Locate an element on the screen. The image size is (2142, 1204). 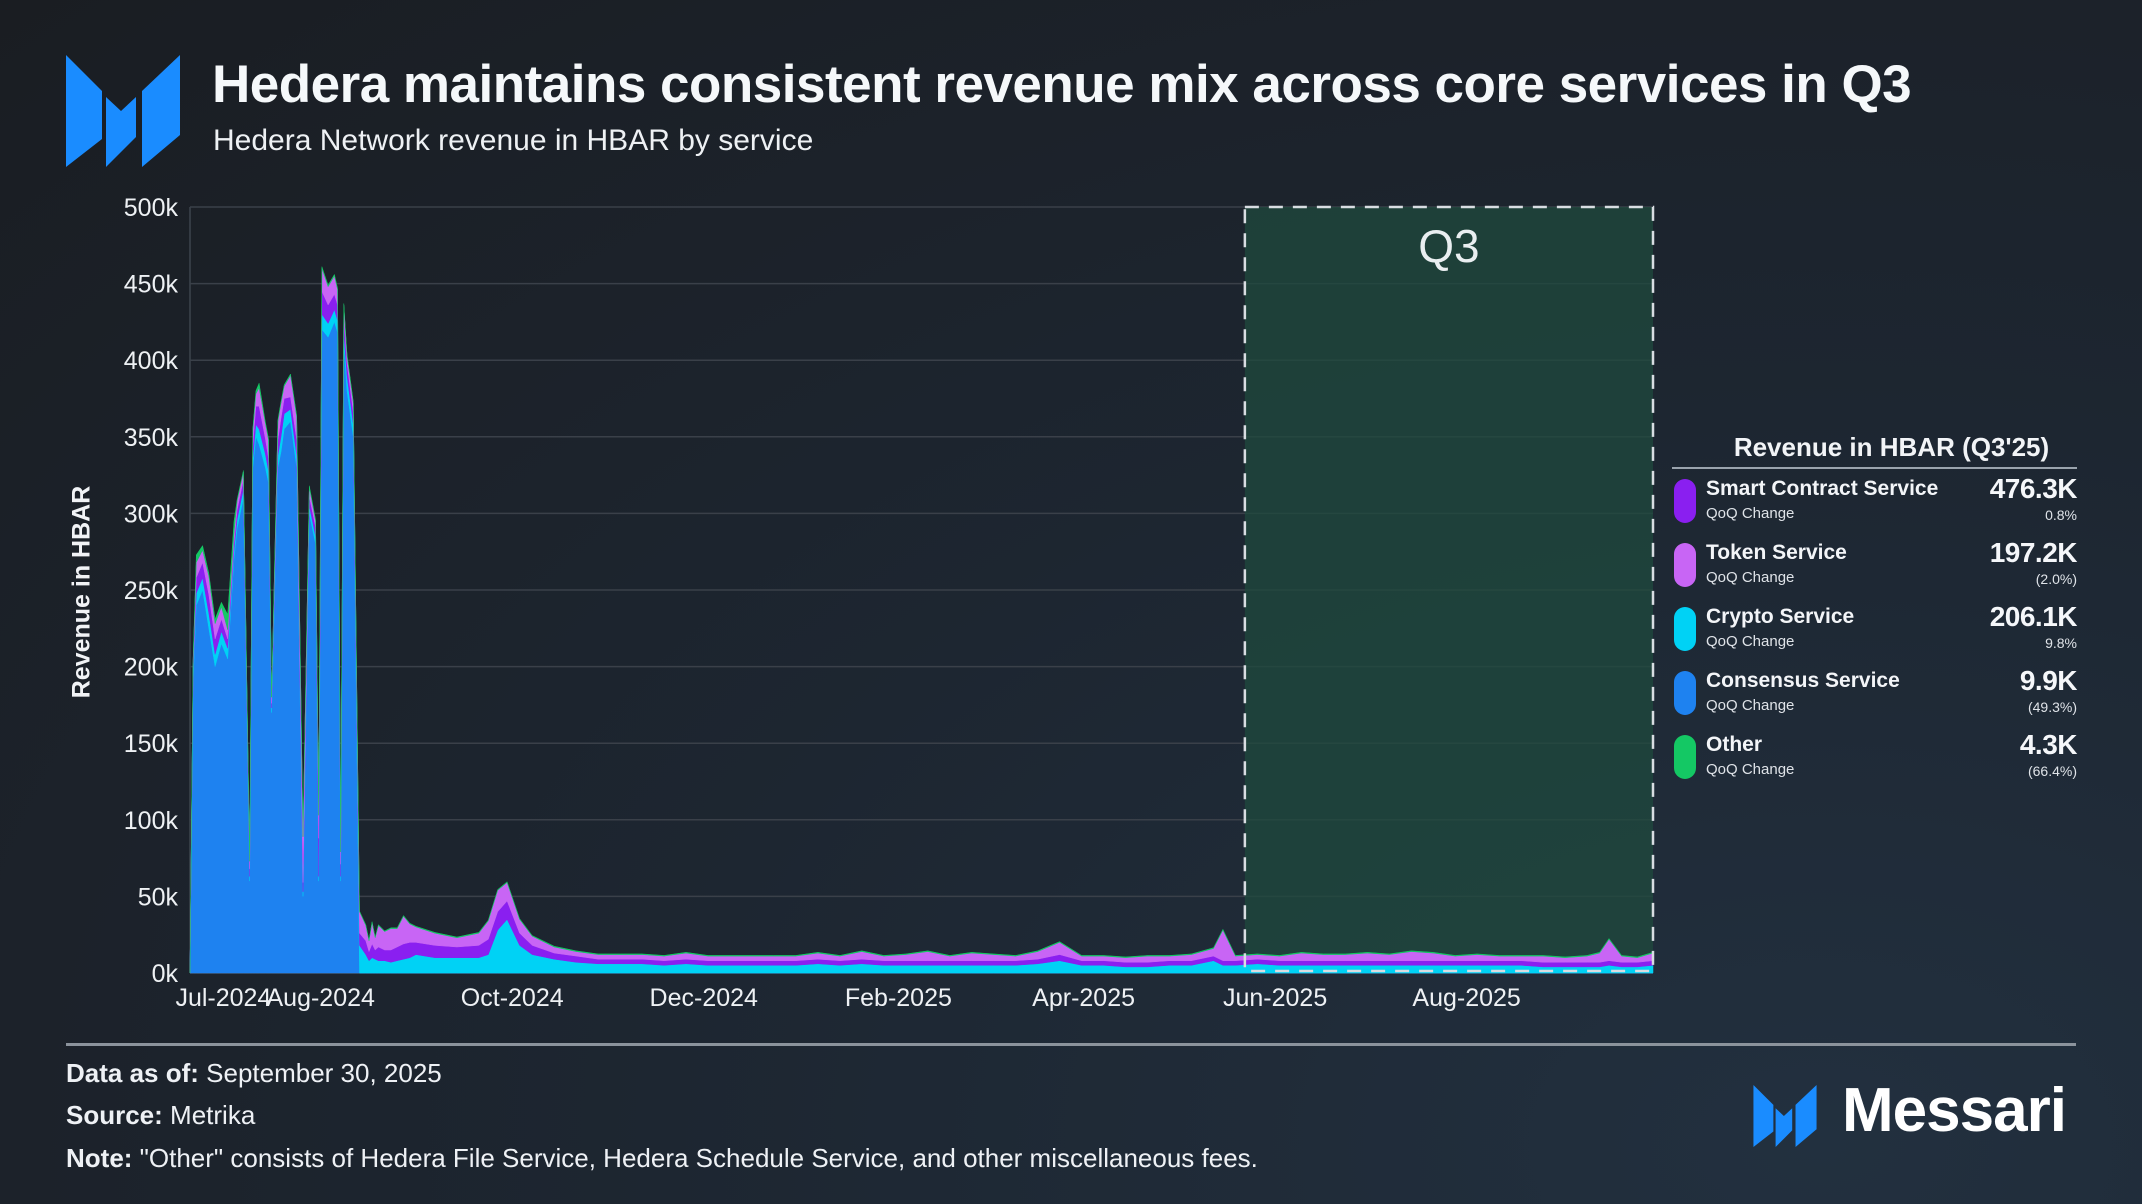
legend-item-change: 0.8% is located at coordinates (2061, 515).